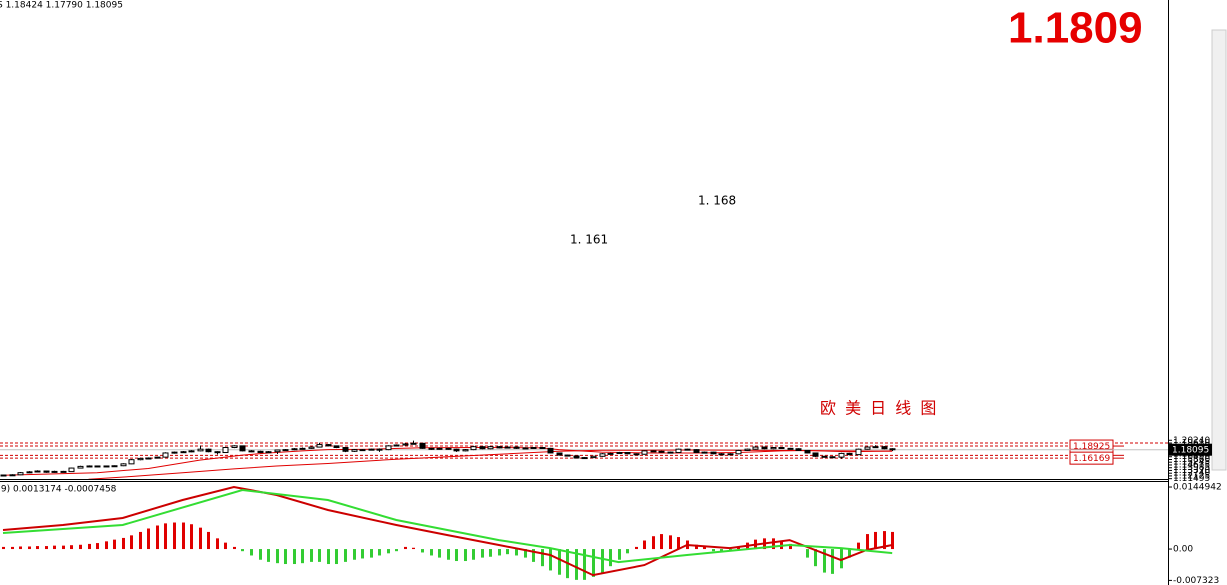 The image size is (1227, 585). Describe the element at coordinates (1183, 550) in the screenshot. I see `y-tick-label: 0.00` at that location.